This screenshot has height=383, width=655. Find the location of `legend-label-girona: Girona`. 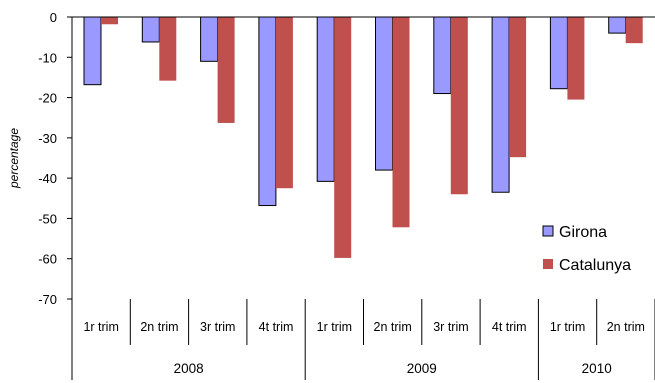

legend-label-girona: Girona is located at coordinates (583, 232).